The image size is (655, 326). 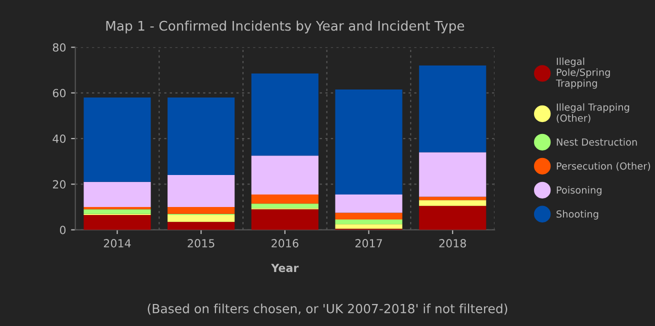 What do you see at coordinates (603, 166) in the screenshot?
I see `legend-label: Persecution (Other)` at bounding box center [603, 166].